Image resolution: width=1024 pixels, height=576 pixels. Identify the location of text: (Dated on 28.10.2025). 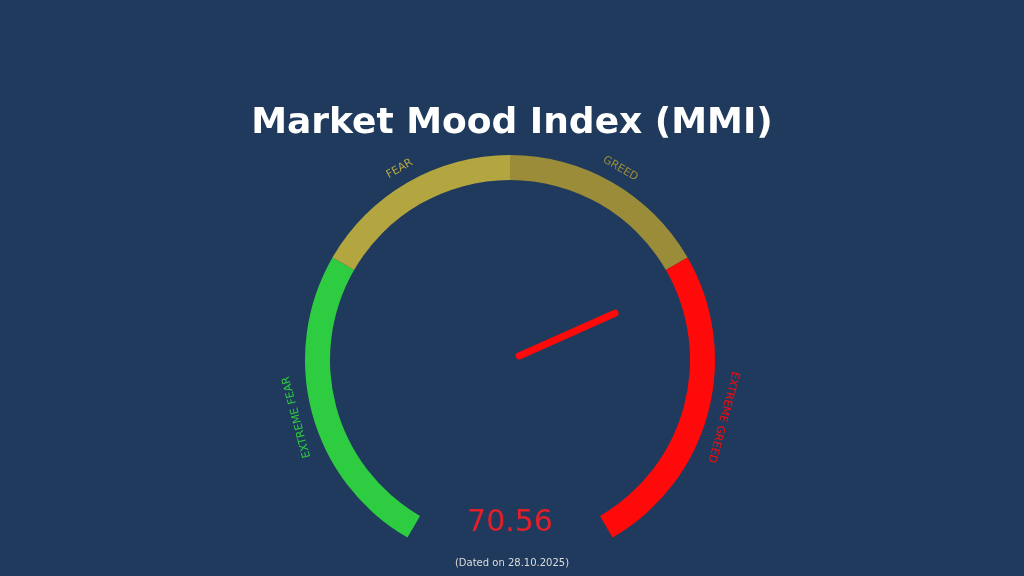
(512, 562).